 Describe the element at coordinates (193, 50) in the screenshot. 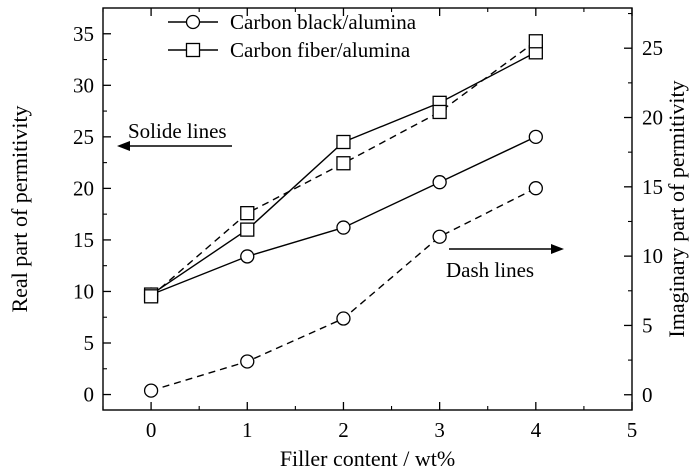

I see `carbon-fiber-legend-marker` at that location.